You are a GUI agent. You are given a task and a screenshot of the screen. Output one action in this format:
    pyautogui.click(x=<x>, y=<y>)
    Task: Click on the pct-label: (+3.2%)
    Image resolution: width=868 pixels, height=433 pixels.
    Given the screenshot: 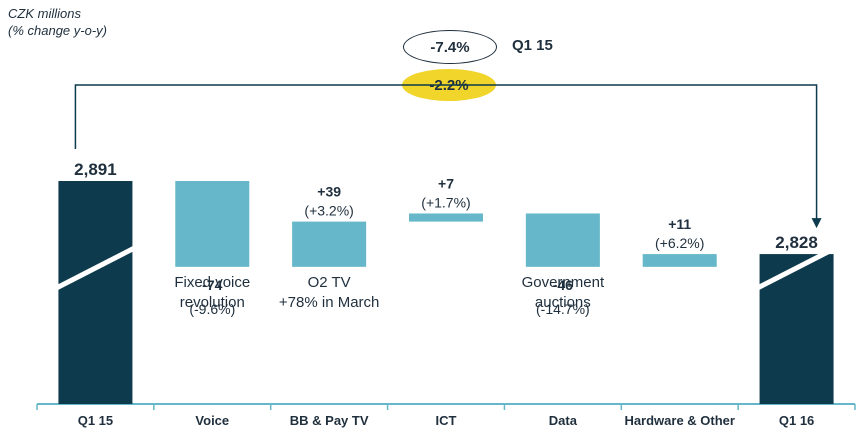 What is the action you would take?
    pyautogui.click(x=328, y=211)
    